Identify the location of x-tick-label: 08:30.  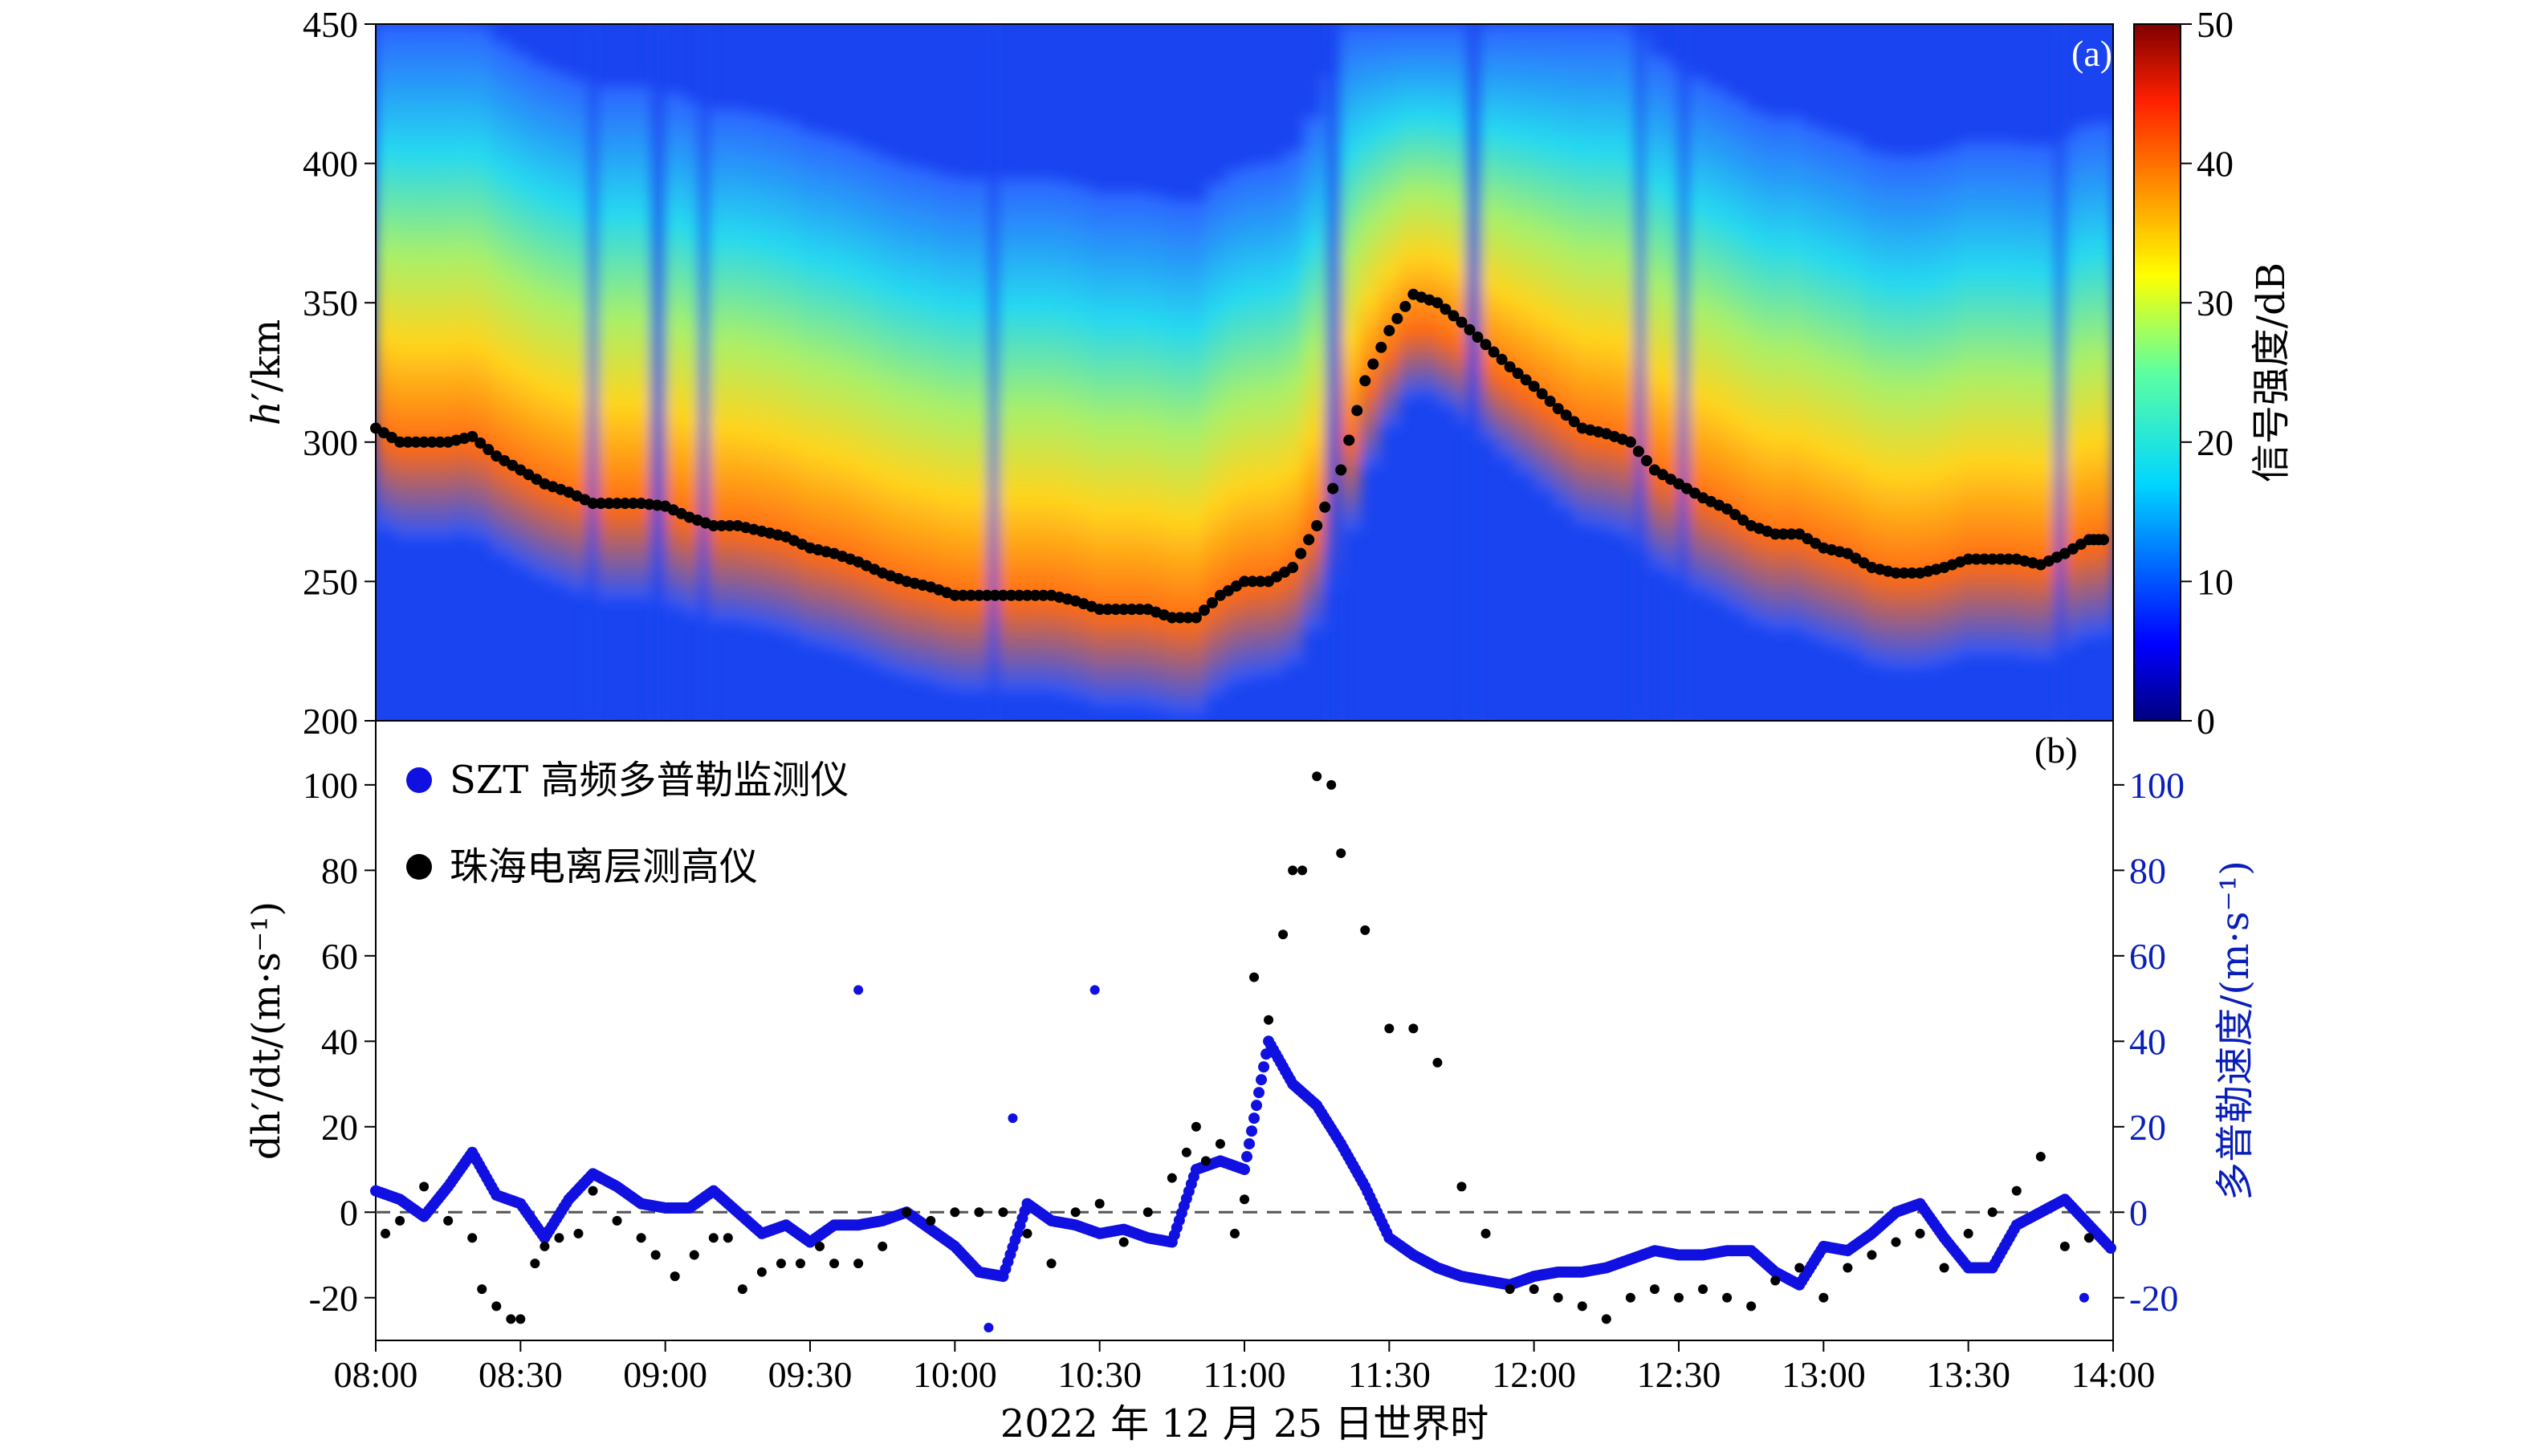
(521, 1375).